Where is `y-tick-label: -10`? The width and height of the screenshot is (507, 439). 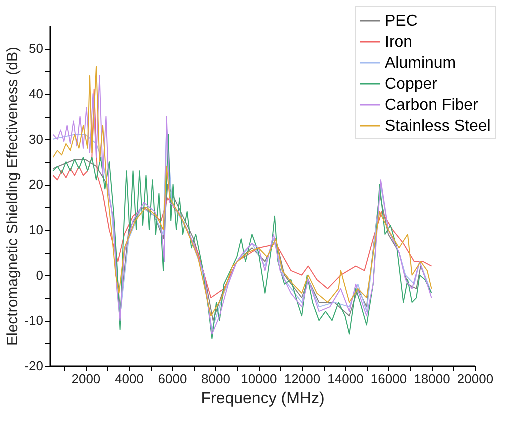 y-tick-label: -10 is located at coordinates (34, 320).